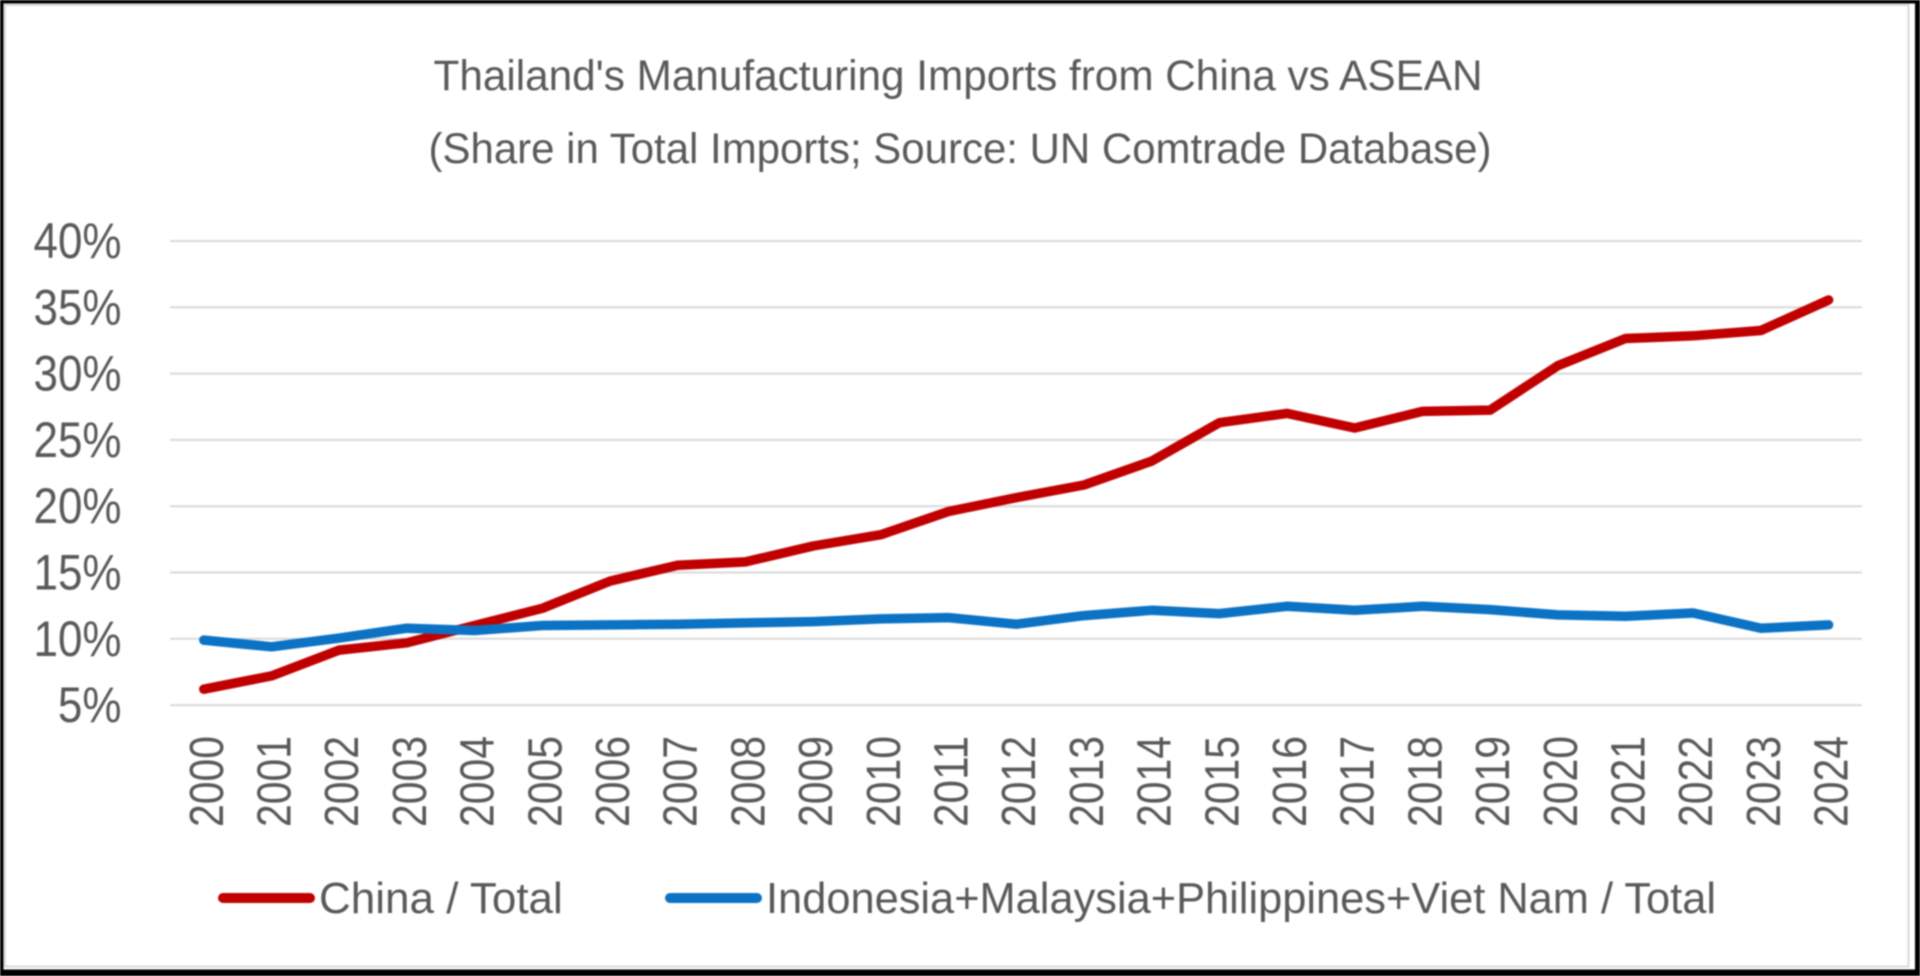 Image resolution: width=1920 pixels, height=976 pixels. What do you see at coordinates (275, 781) in the screenshot?
I see `svg-text: 2001` at bounding box center [275, 781].